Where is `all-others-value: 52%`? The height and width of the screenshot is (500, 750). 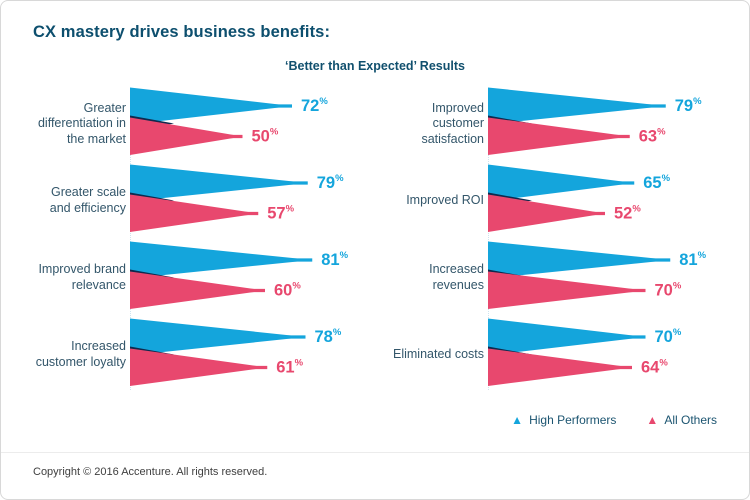 all-others-value: 52% is located at coordinates (627, 213).